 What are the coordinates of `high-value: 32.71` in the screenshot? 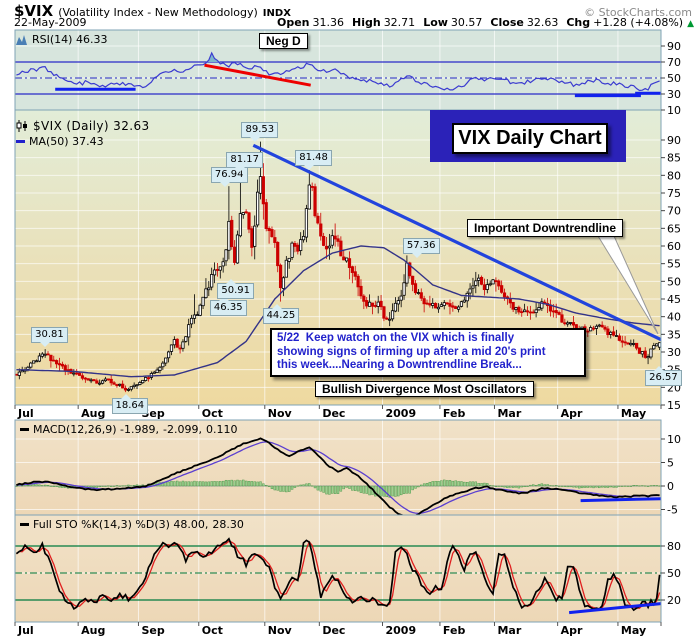 It's located at (399, 22).